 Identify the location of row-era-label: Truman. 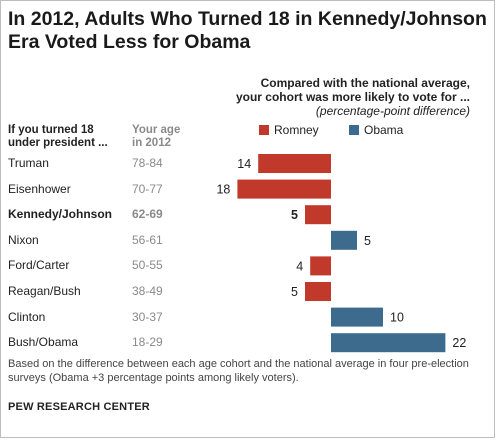
(28, 163).